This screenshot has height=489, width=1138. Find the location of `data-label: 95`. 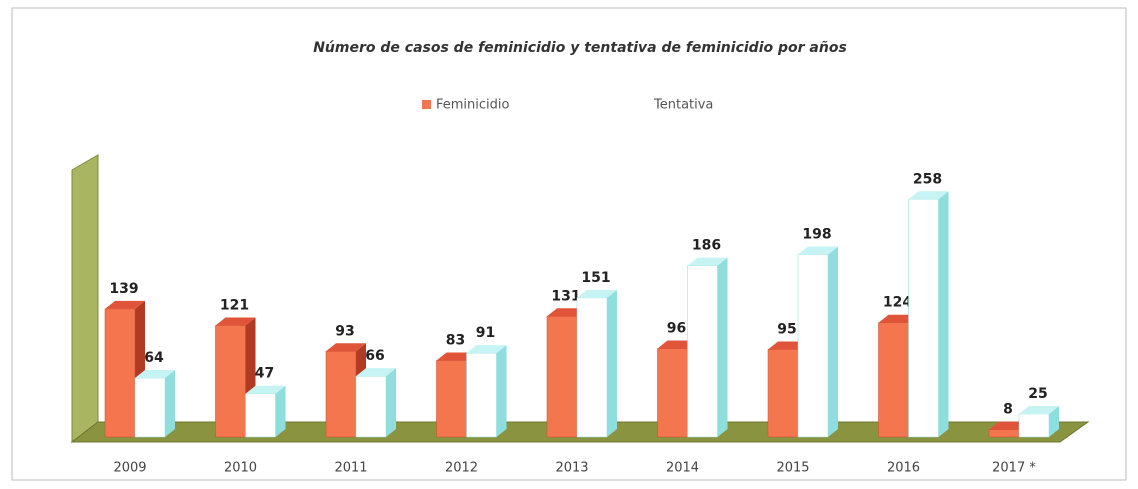

data-label: 95 is located at coordinates (786, 329).